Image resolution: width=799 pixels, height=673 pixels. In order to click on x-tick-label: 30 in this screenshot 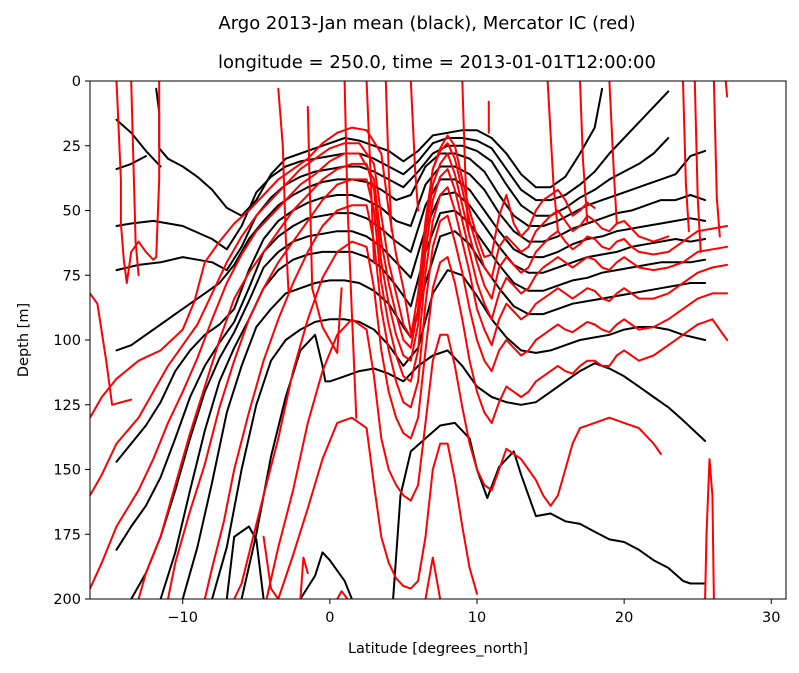, I will do `click(771, 618)`.